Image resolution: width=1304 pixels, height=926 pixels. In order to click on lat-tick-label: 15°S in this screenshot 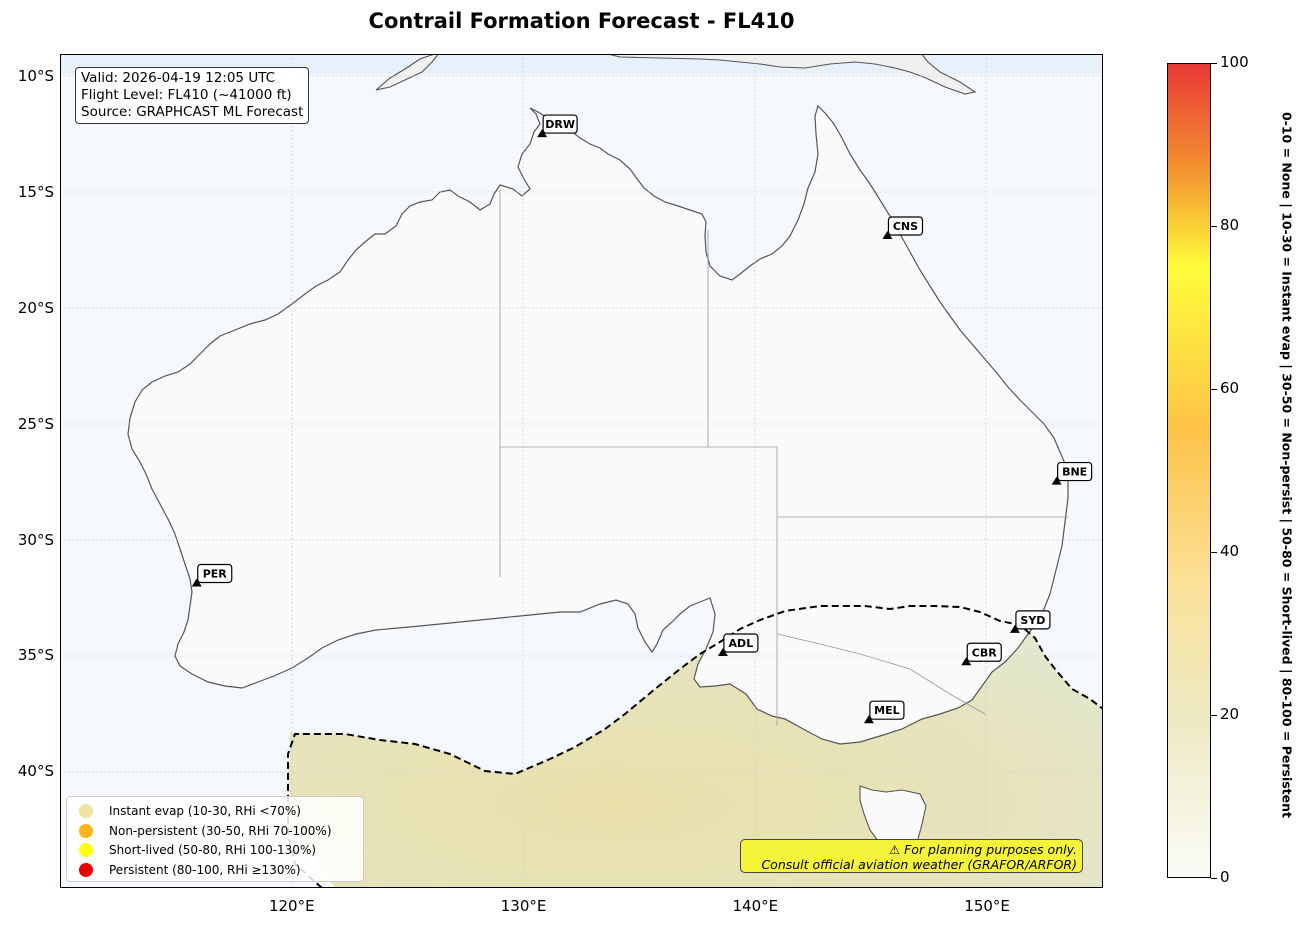, I will do `click(35, 192)`.